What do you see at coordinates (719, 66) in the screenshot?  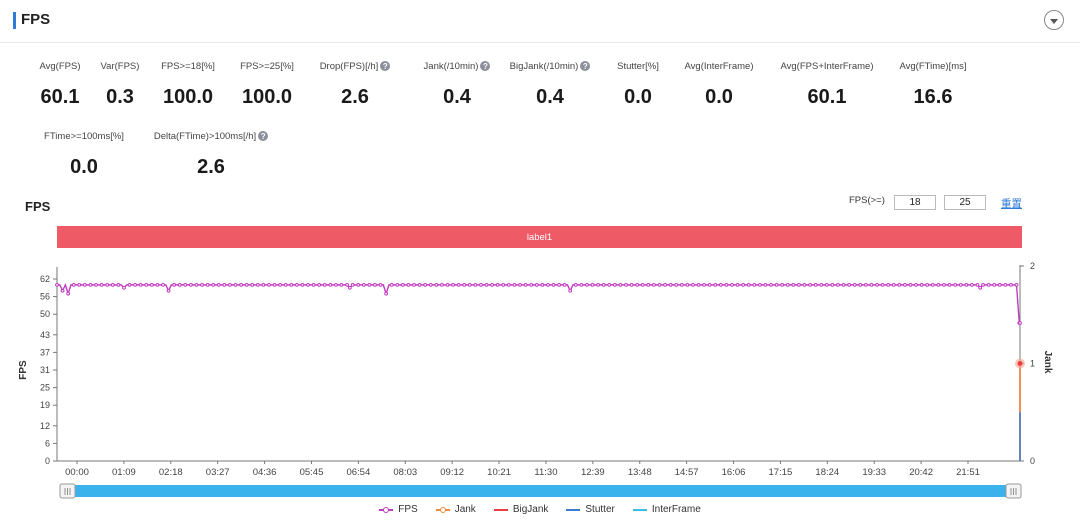 I see `stat-label-text: Avg(InterFrame)` at bounding box center [719, 66].